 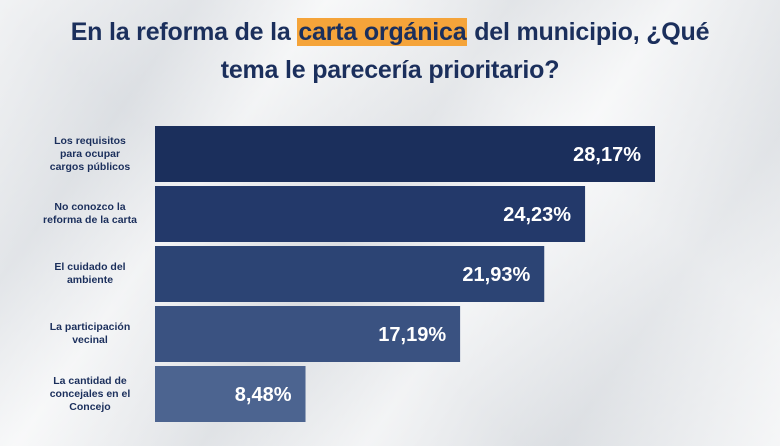 What do you see at coordinates (537, 215) in the screenshot?
I see `bar-value-label-2: 24,23%` at bounding box center [537, 215].